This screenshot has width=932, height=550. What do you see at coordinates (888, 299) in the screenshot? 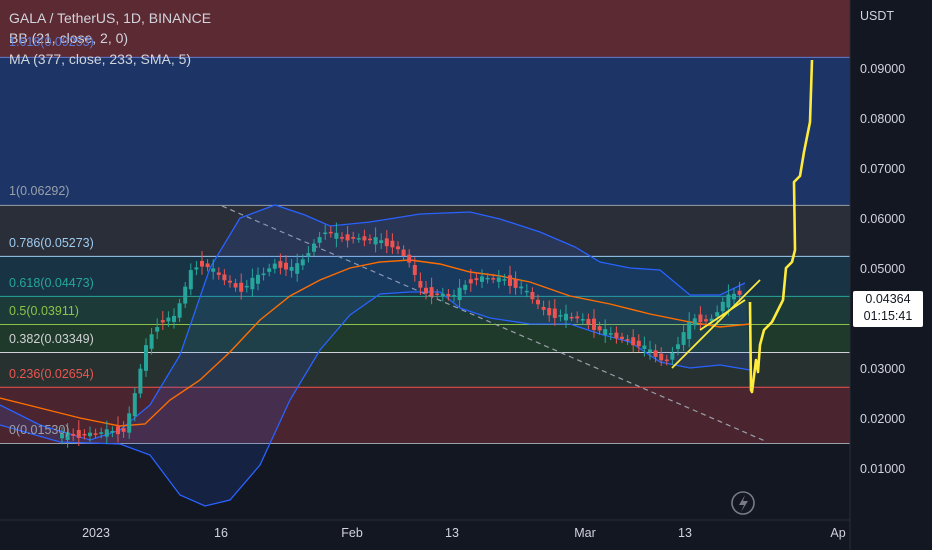
I see `current-price: 0.04364` at bounding box center [888, 299].